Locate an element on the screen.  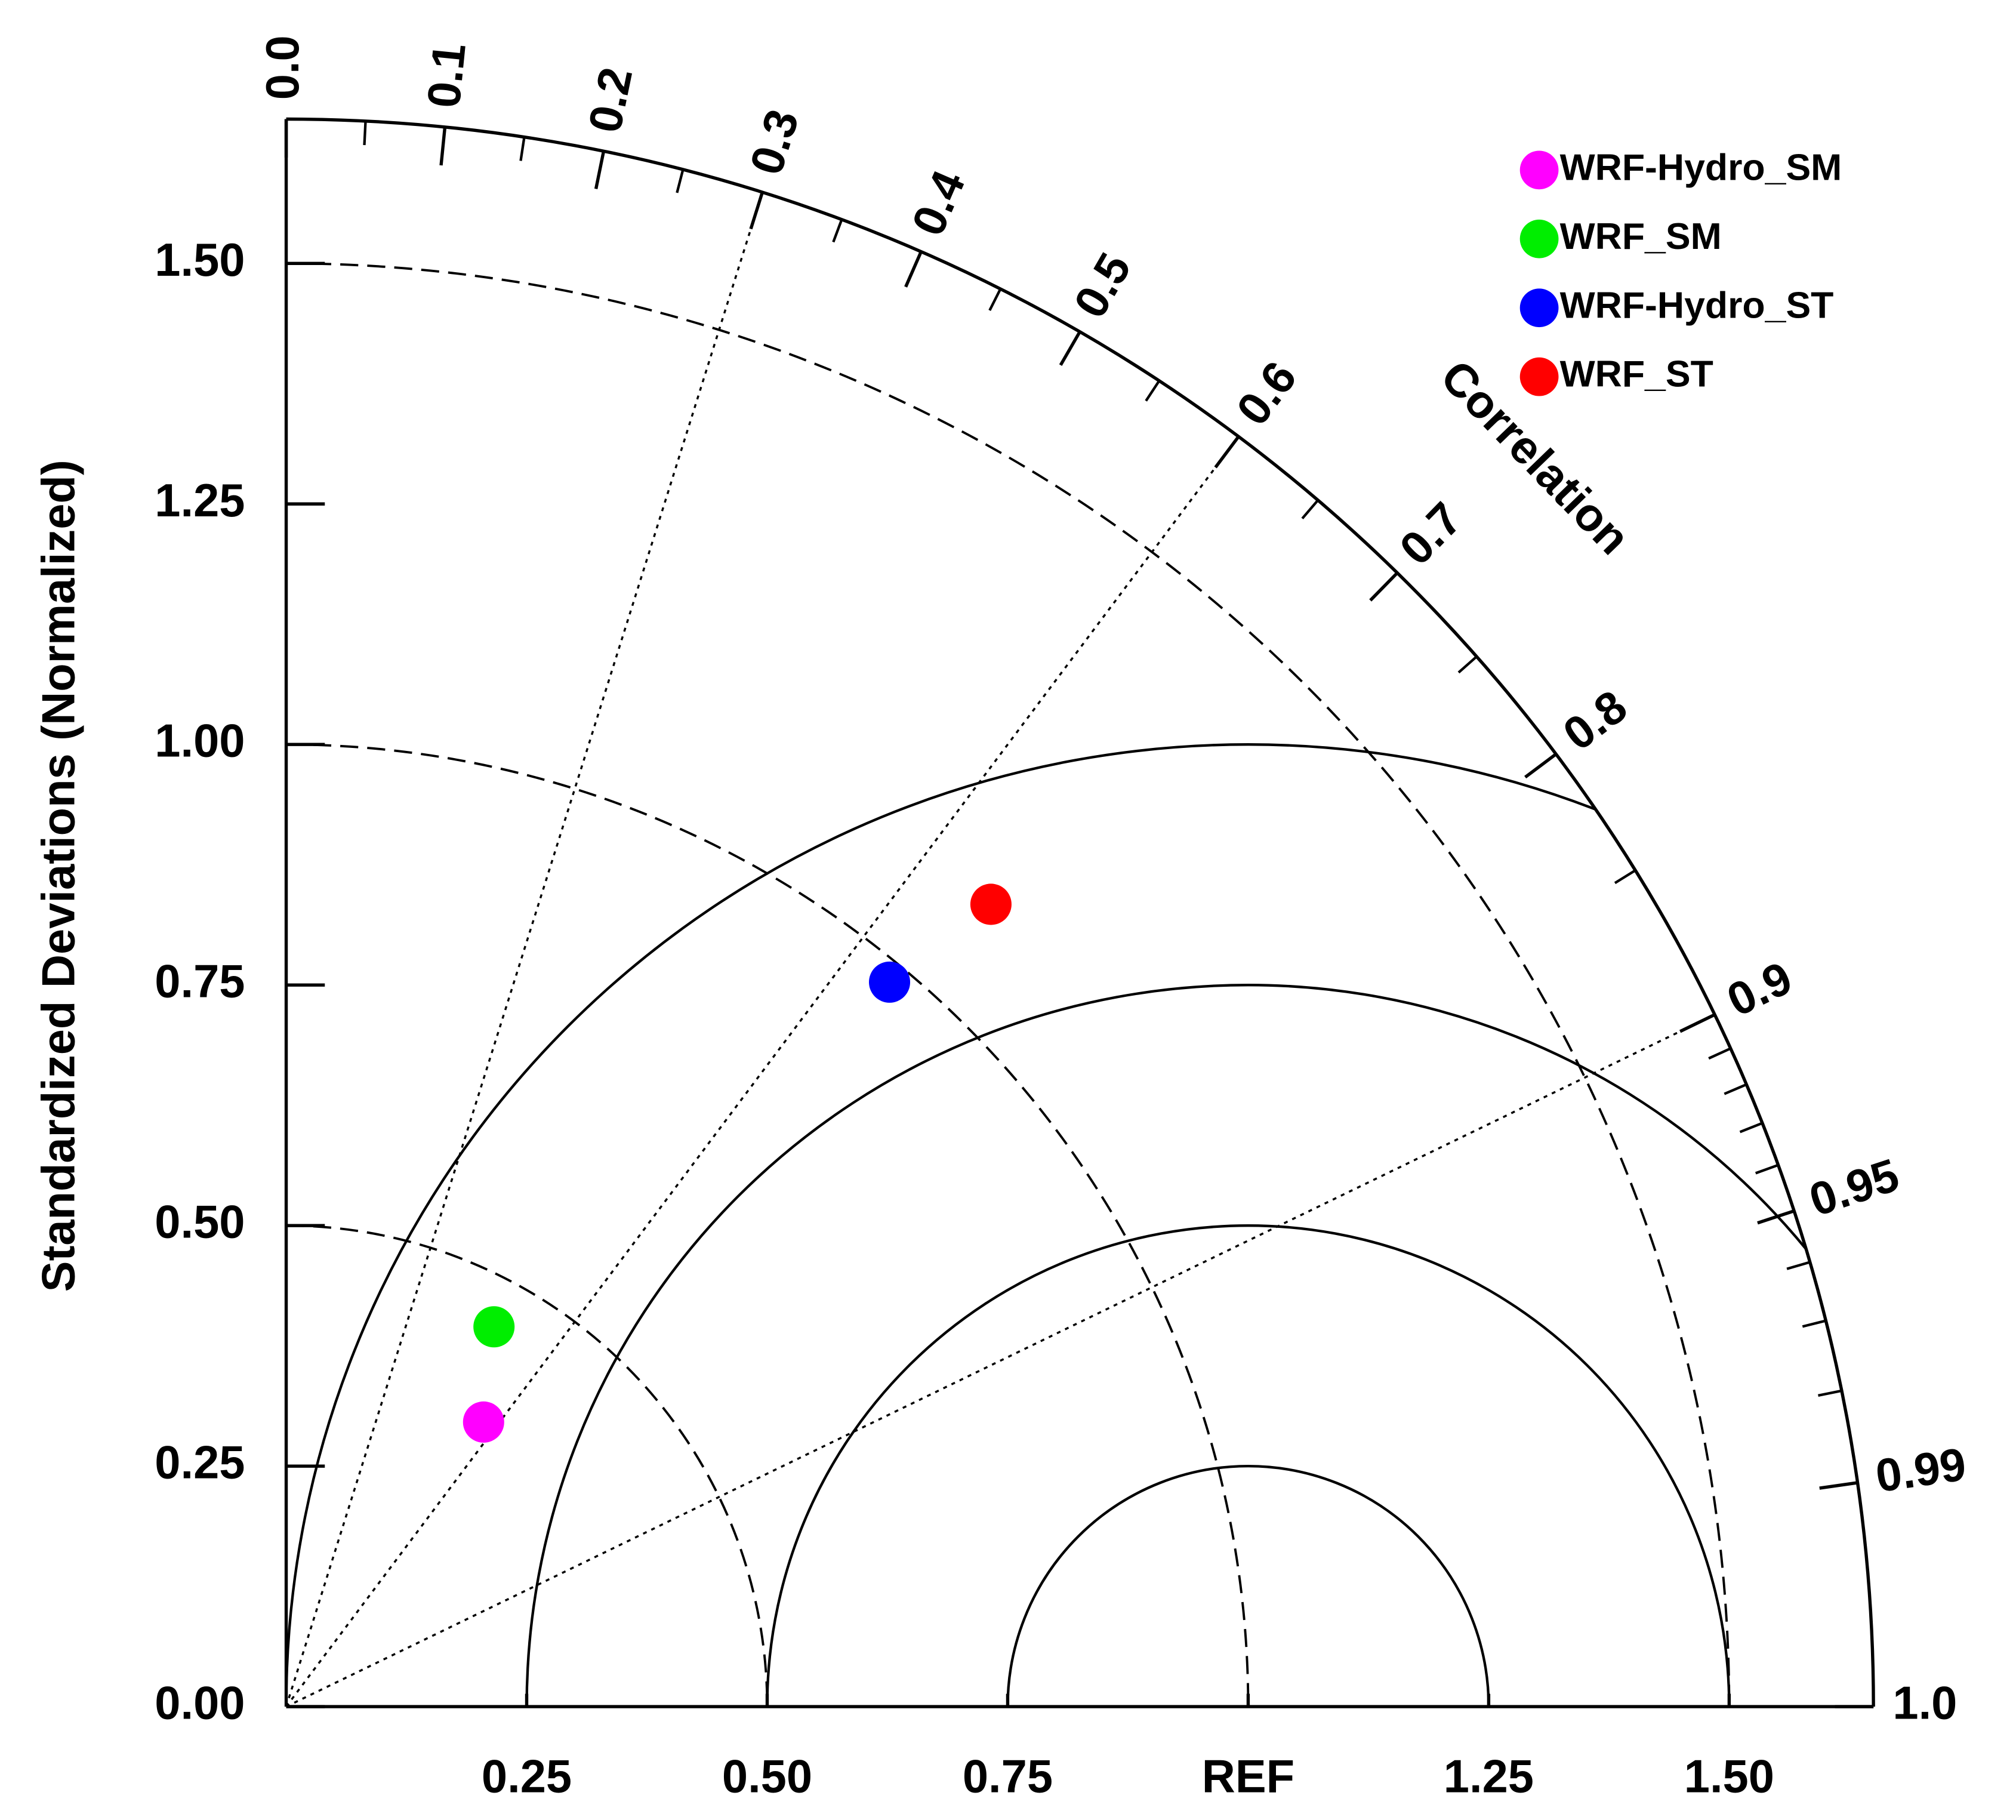
std-arc is located at coordinates (527, 1466).